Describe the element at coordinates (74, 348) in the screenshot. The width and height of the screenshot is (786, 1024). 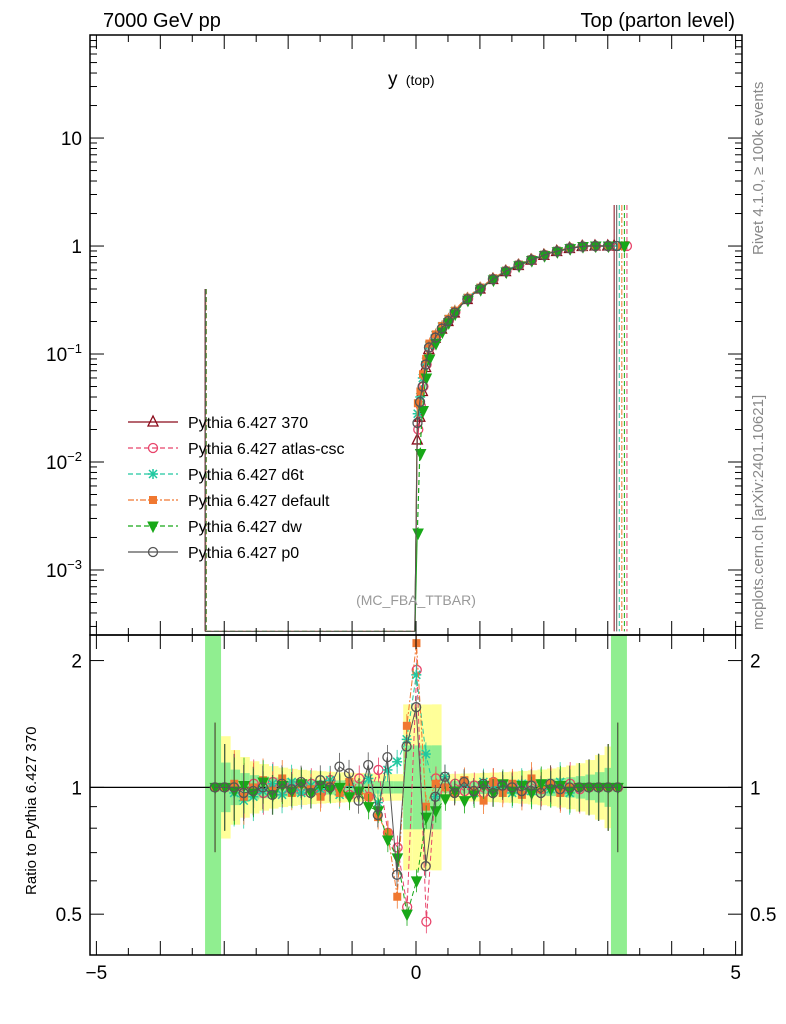
I see `y-tick-exp: −1` at that location.